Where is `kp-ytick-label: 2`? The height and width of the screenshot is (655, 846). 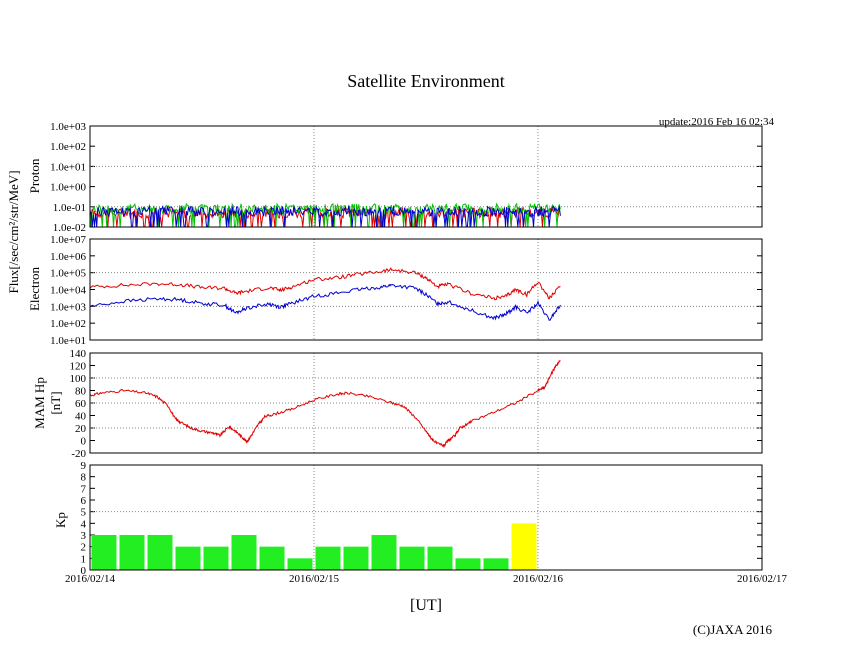
kp-ytick-label: 2 is located at coordinates (84, 548).